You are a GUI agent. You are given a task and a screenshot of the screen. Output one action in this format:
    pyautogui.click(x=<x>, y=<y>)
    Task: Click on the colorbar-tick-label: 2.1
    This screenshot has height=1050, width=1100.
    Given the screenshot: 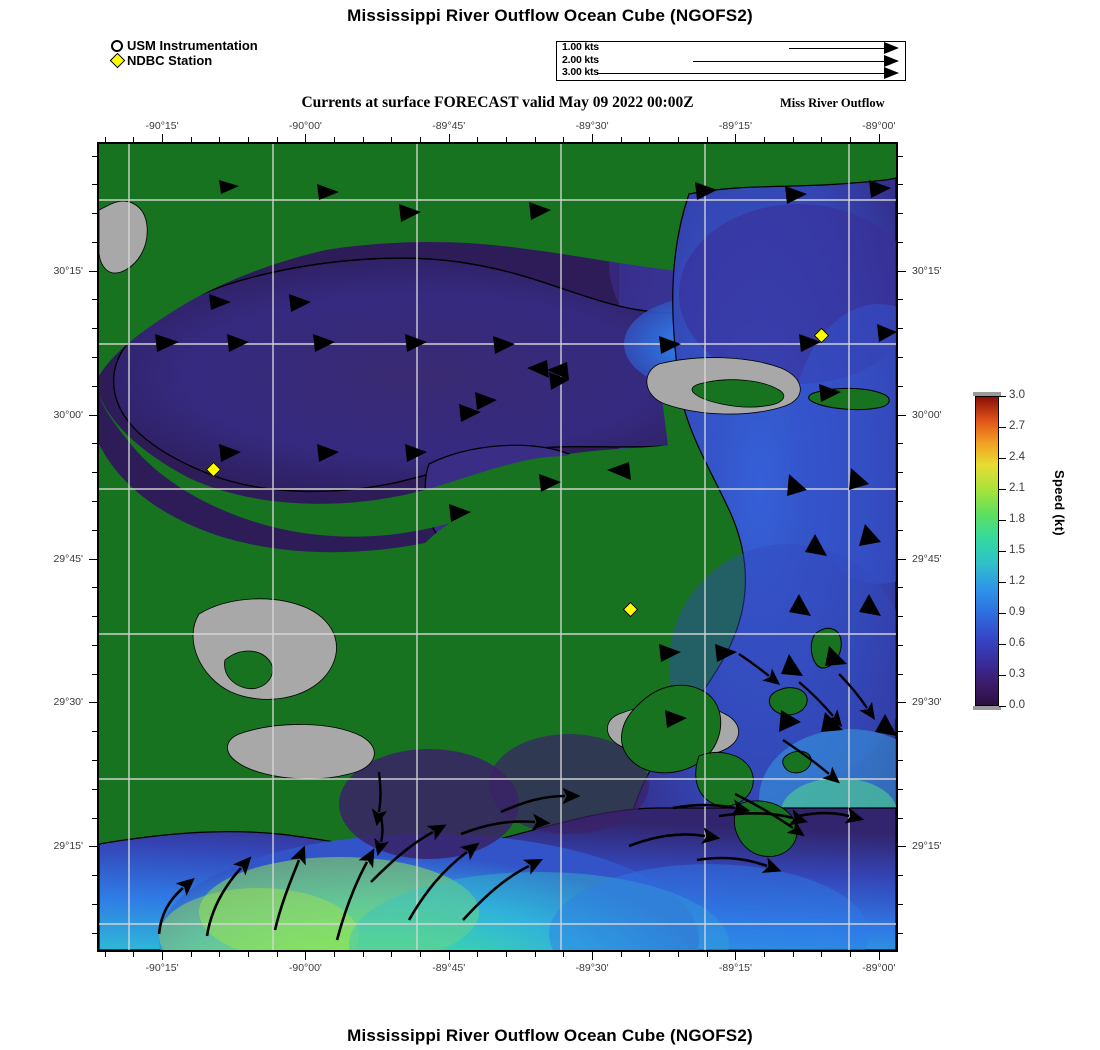 What is the action you would take?
    pyautogui.click(x=1017, y=488)
    